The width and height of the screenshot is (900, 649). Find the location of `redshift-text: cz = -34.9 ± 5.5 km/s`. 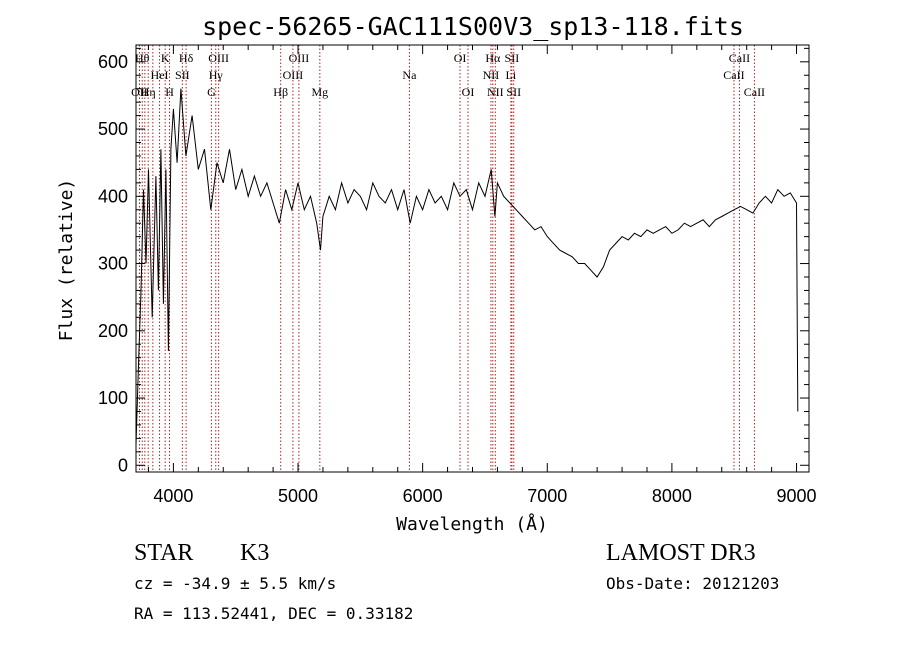

redshift-text: cz = -34.9 ± 5.5 km/s is located at coordinates (235, 583).